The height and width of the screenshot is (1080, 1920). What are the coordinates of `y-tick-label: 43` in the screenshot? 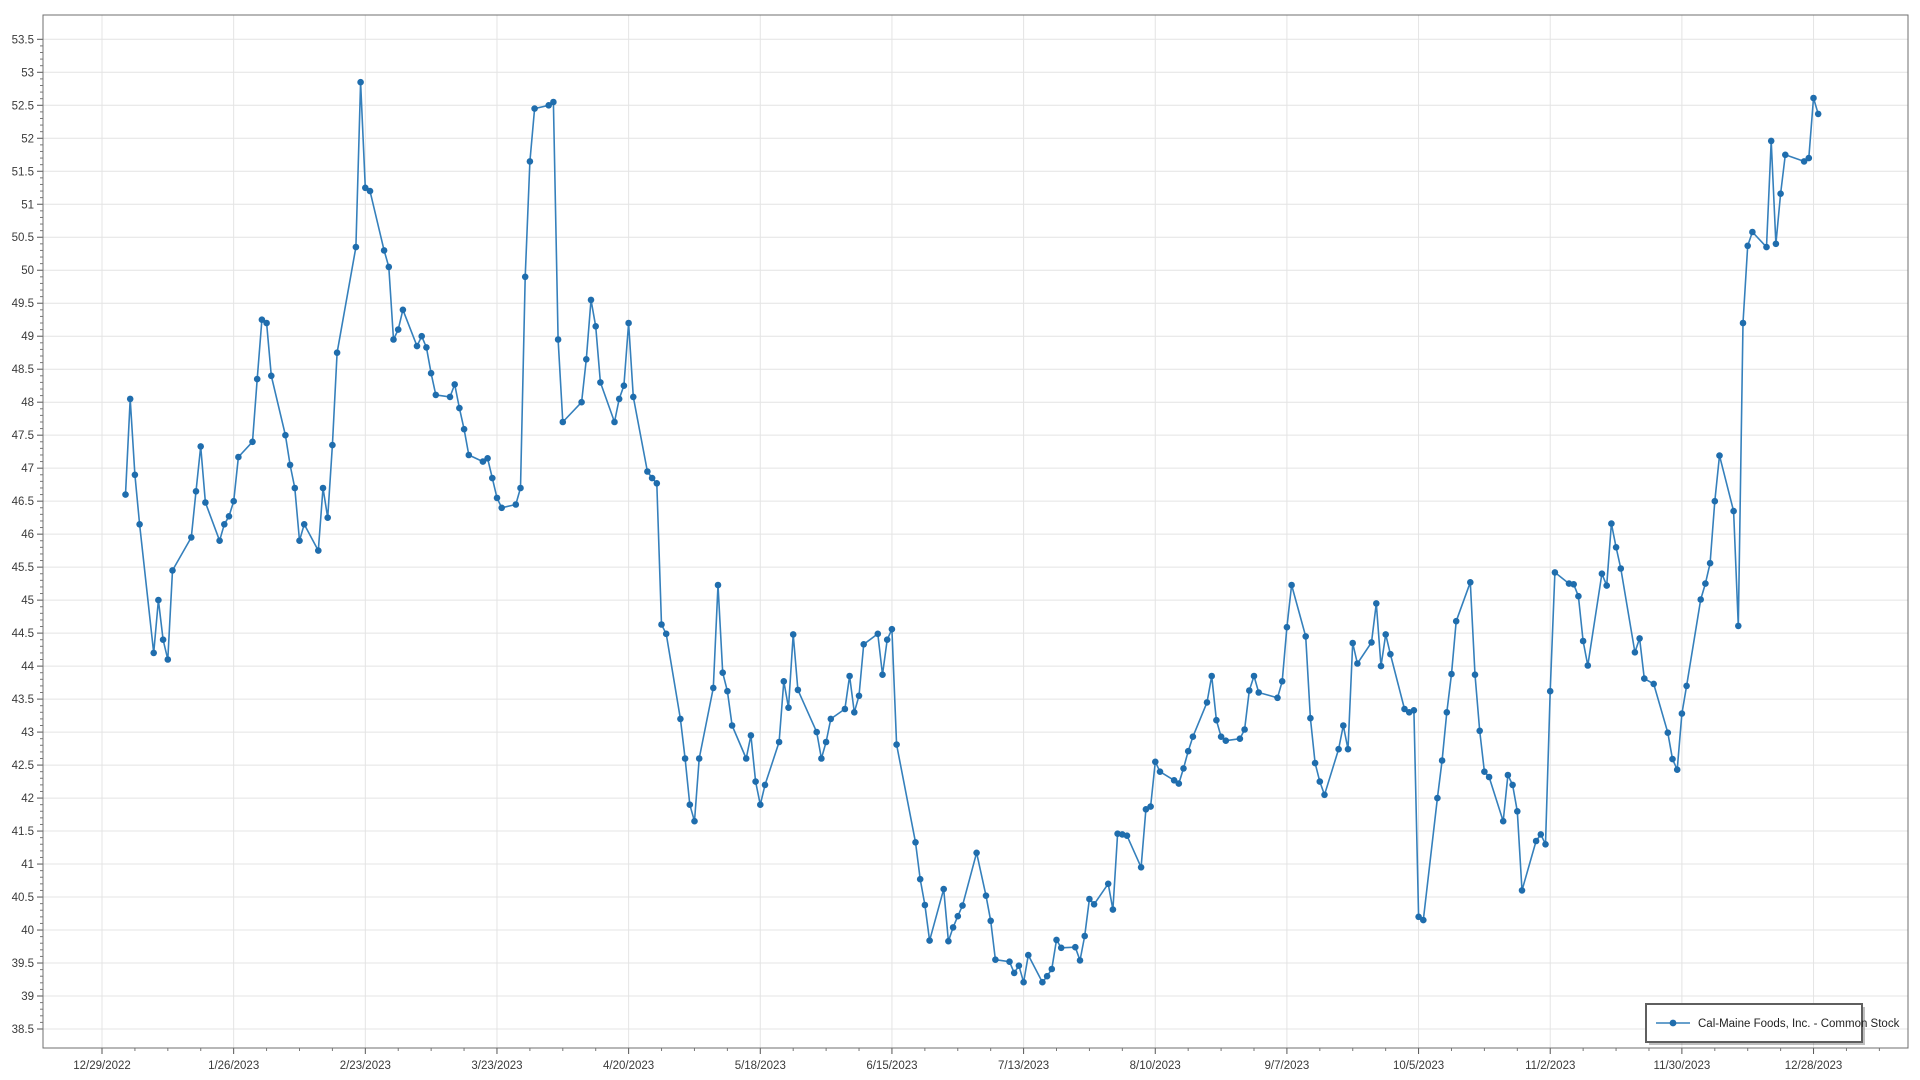 It's located at (27, 733).